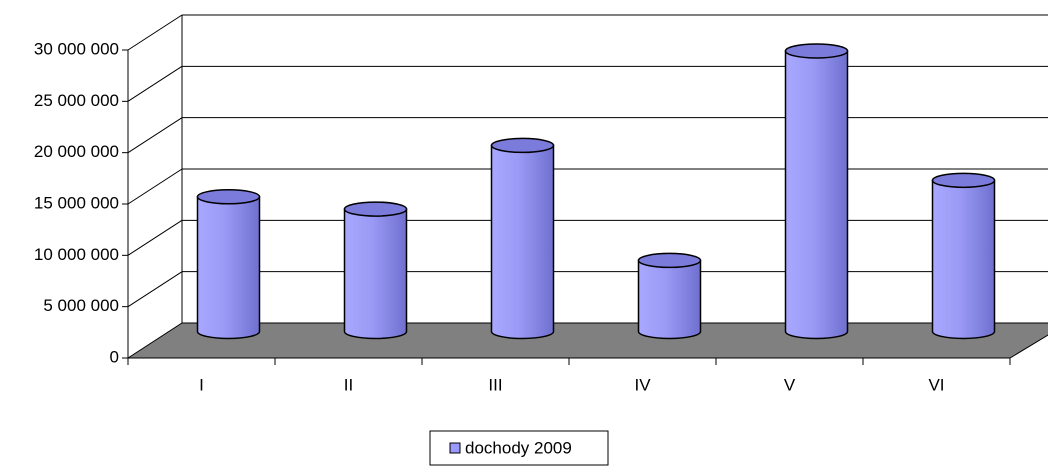  What do you see at coordinates (642, 384) in the screenshot?
I see `x-tick-label: IV` at bounding box center [642, 384].